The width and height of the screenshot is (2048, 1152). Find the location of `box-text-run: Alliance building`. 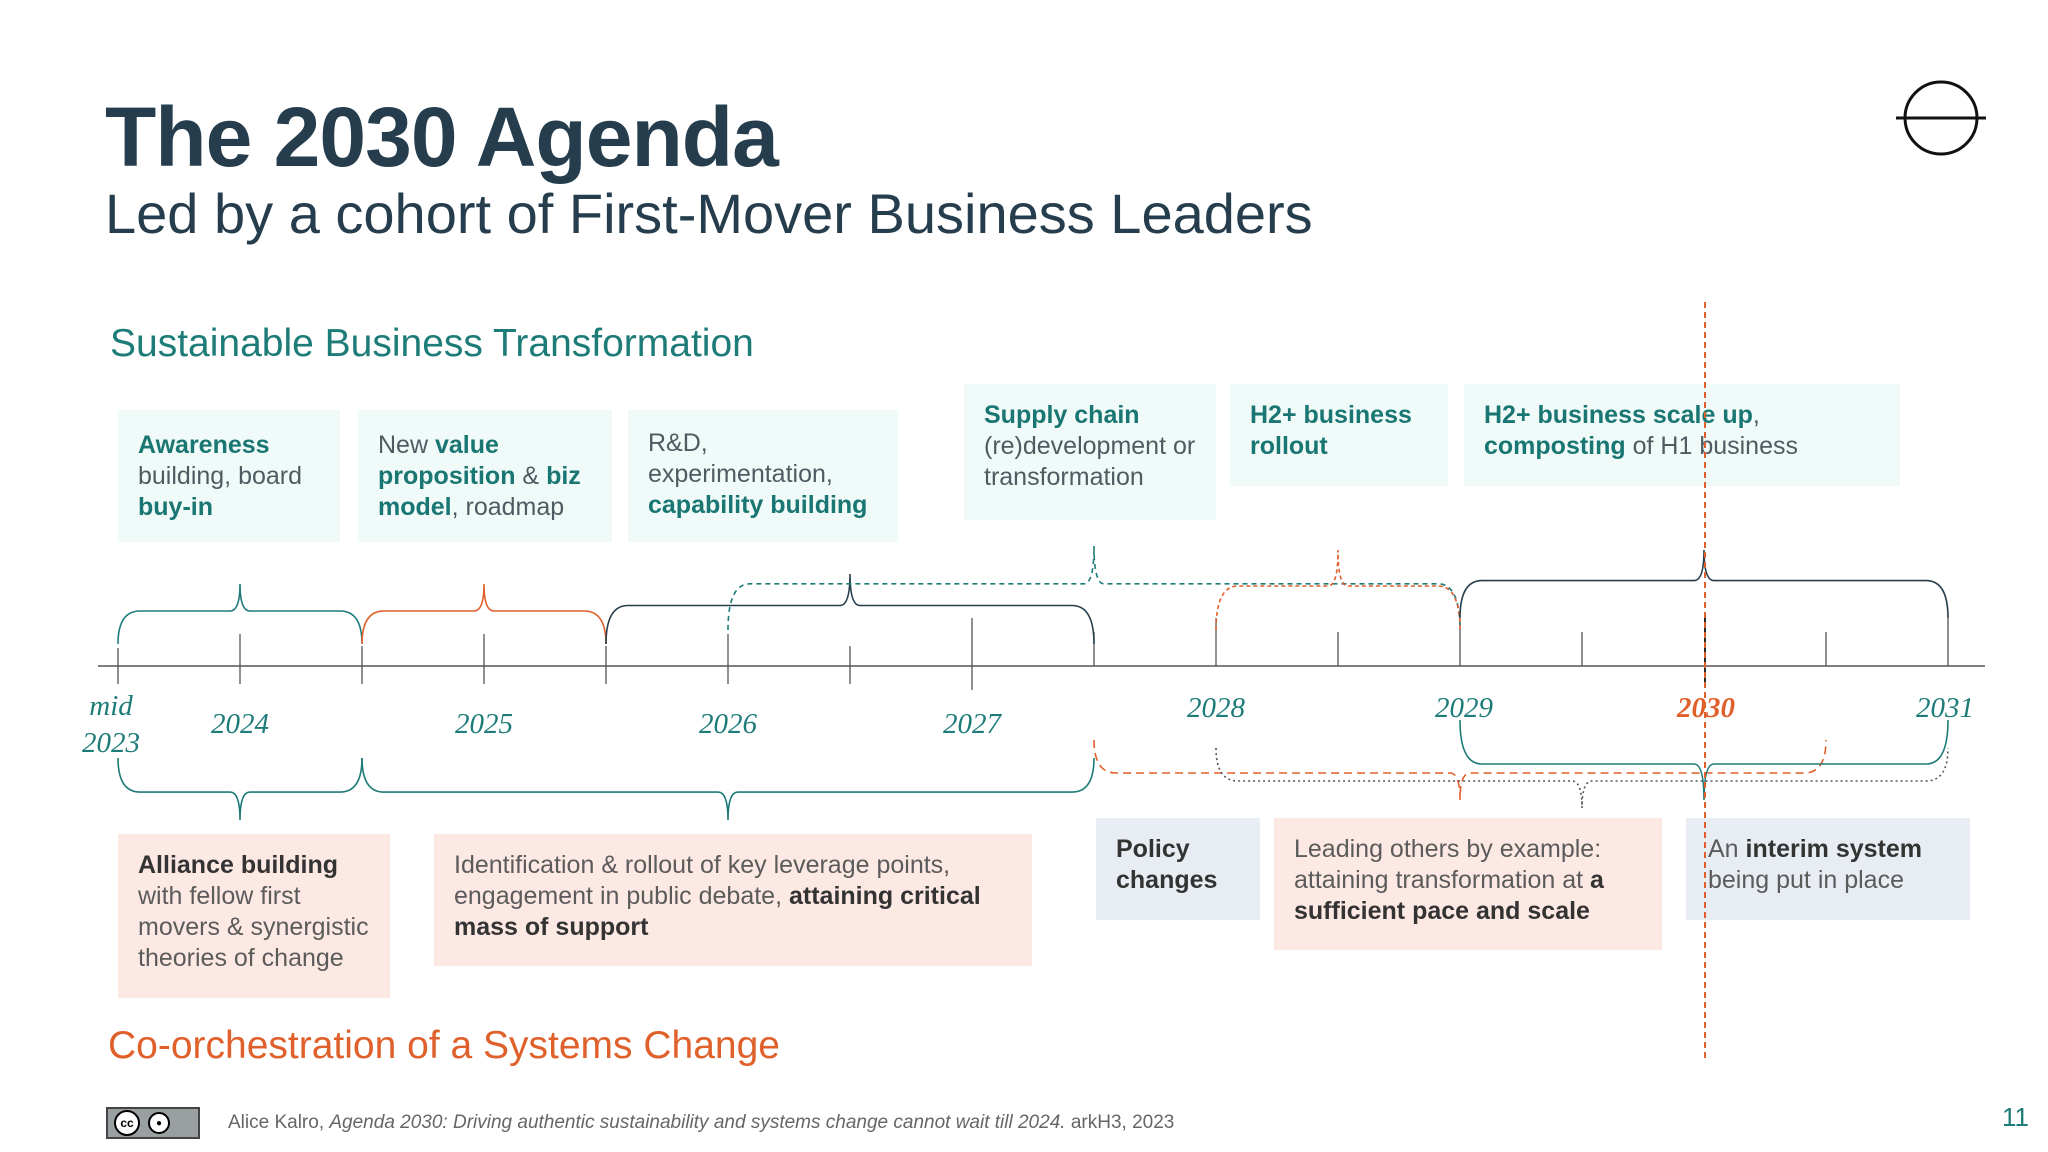

box-text-run: Alliance building is located at coordinates (238, 865).